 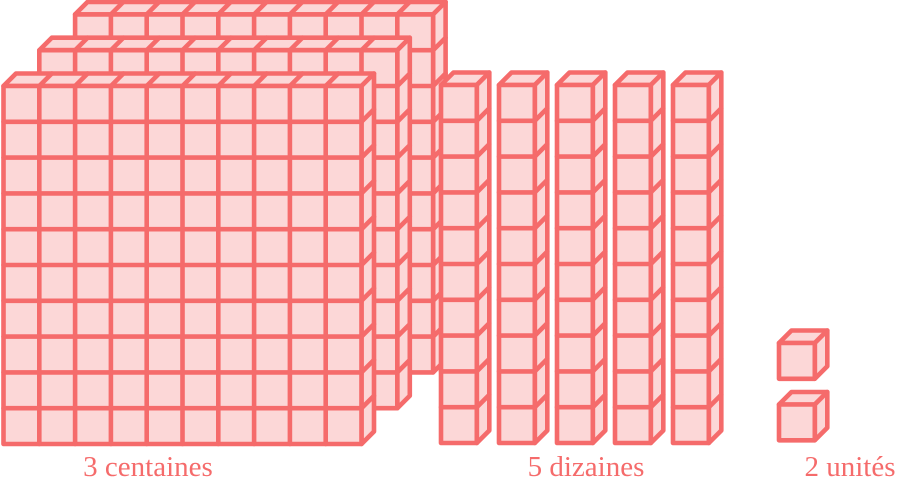 I want to click on label-centaines: 3 centaines, so click(x=148, y=467).